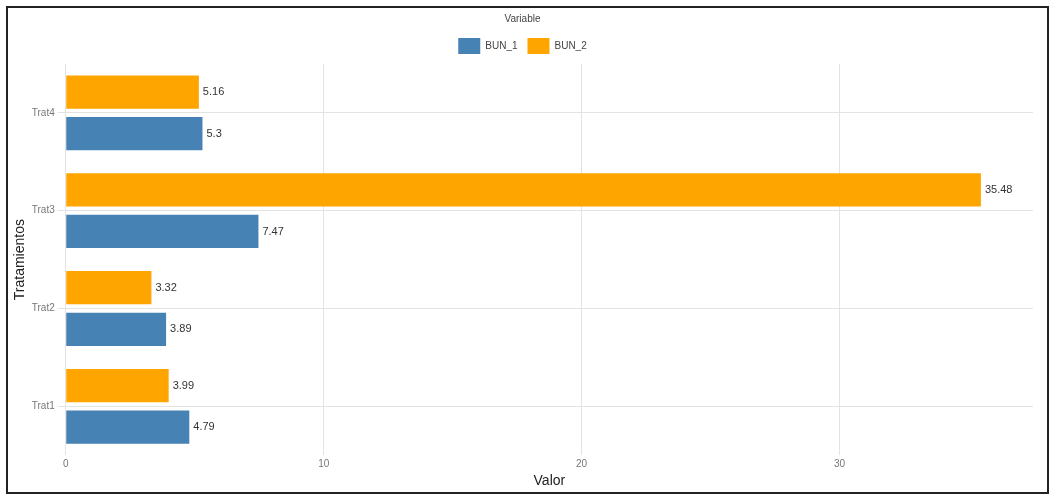 The height and width of the screenshot is (502, 1057). Describe the element at coordinates (998, 188) in the screenshot. I see `data-label: 35.48` at that location.